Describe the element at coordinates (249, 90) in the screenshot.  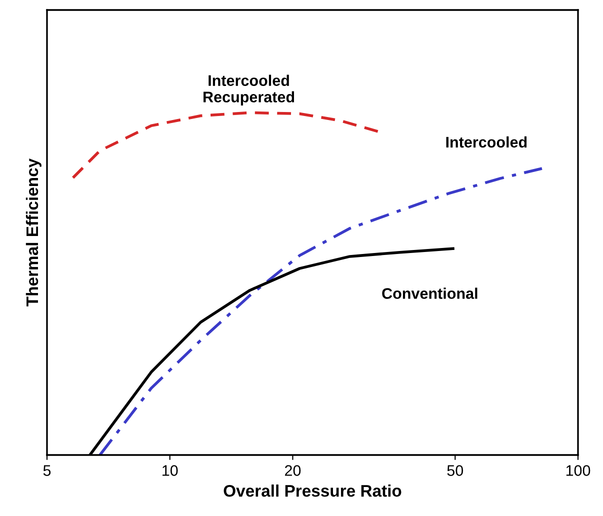
I see `series-label: Intercooled Recuperated` at that location.